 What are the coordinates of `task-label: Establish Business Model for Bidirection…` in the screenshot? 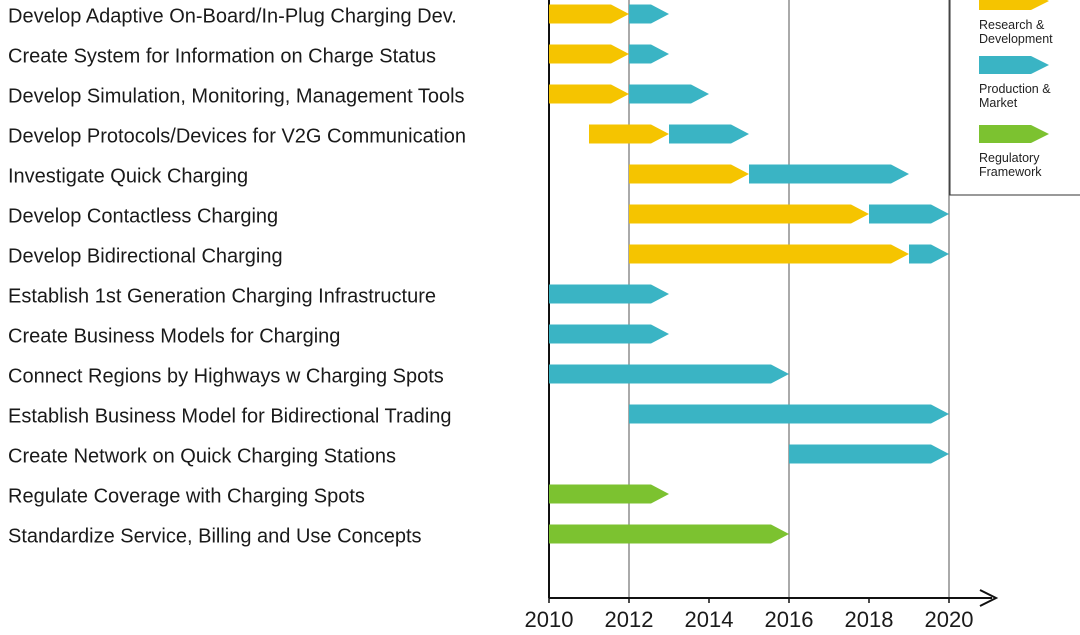 It's located at (230, 416).